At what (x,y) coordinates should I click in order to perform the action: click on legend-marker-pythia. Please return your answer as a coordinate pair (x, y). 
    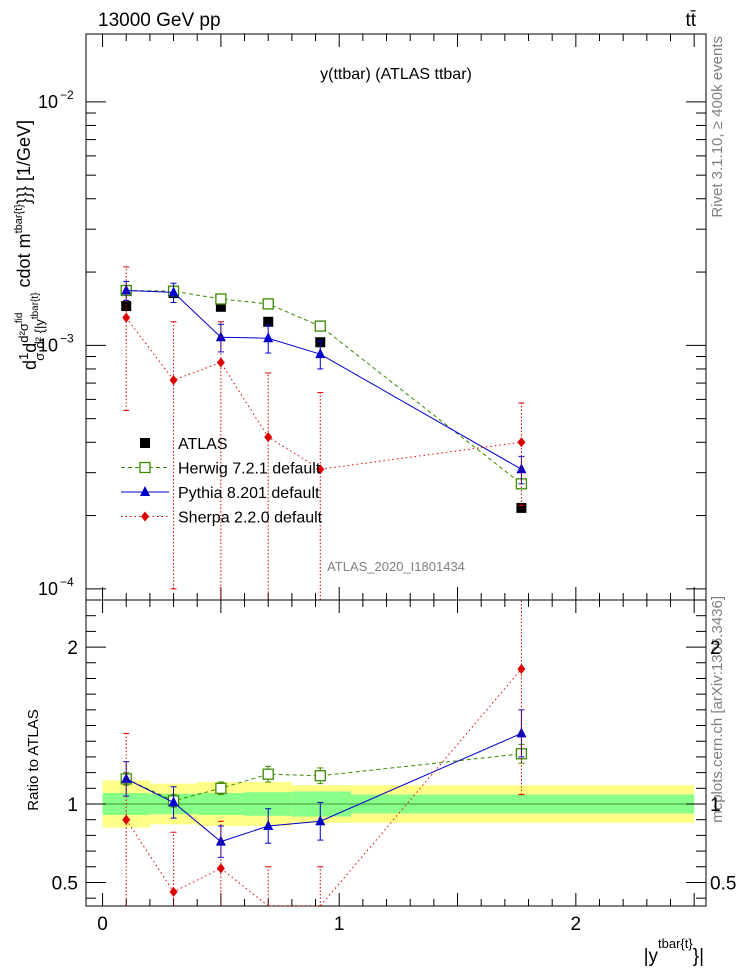
    Looking at the image, I should click on (145, 491).